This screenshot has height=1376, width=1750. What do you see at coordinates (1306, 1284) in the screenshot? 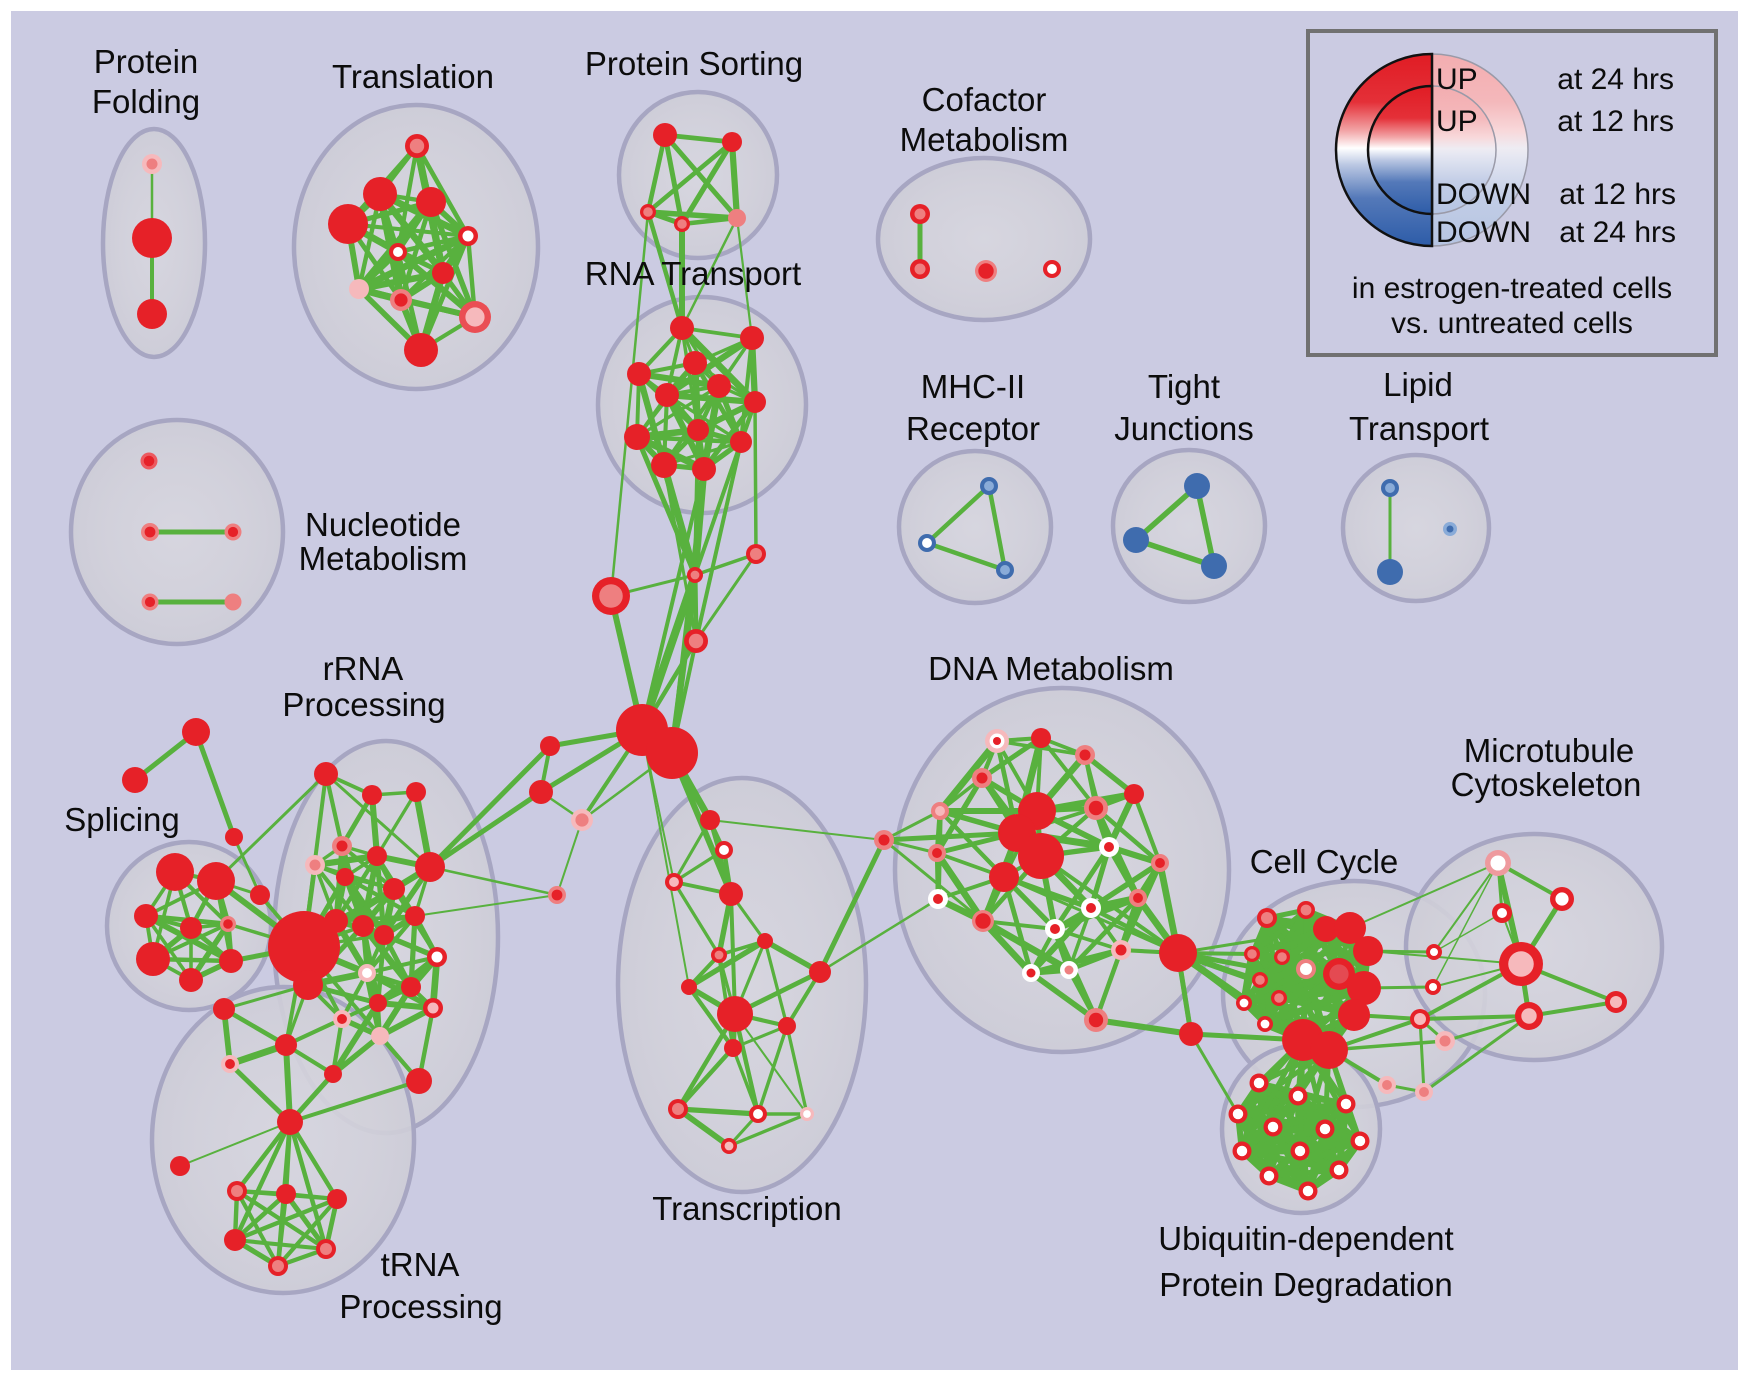
I see `svg-text: Protein Degradation` at bounding box center [1306, 1284].